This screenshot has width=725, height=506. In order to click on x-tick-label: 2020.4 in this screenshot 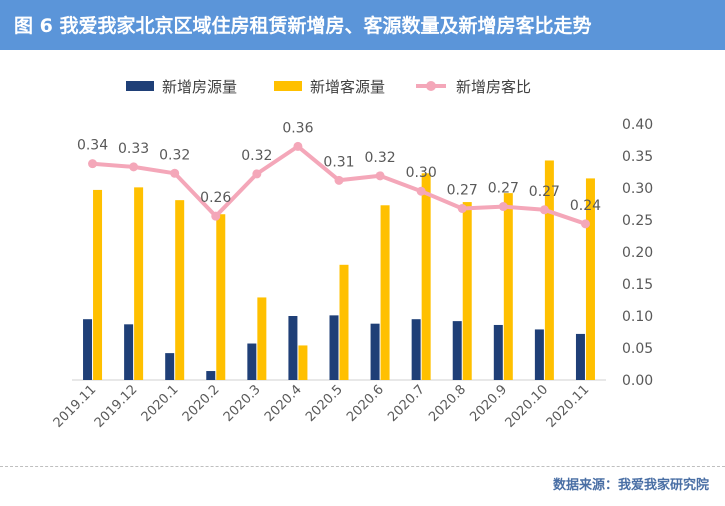, I will do `click(283, 403)`.